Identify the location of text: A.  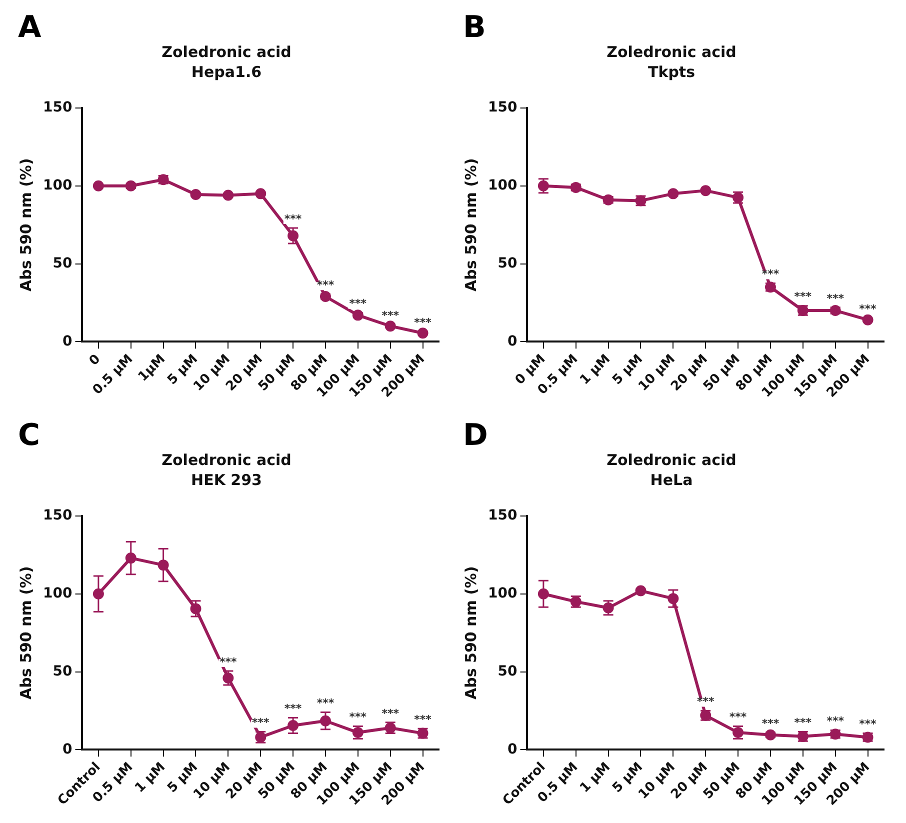
(30, 27).